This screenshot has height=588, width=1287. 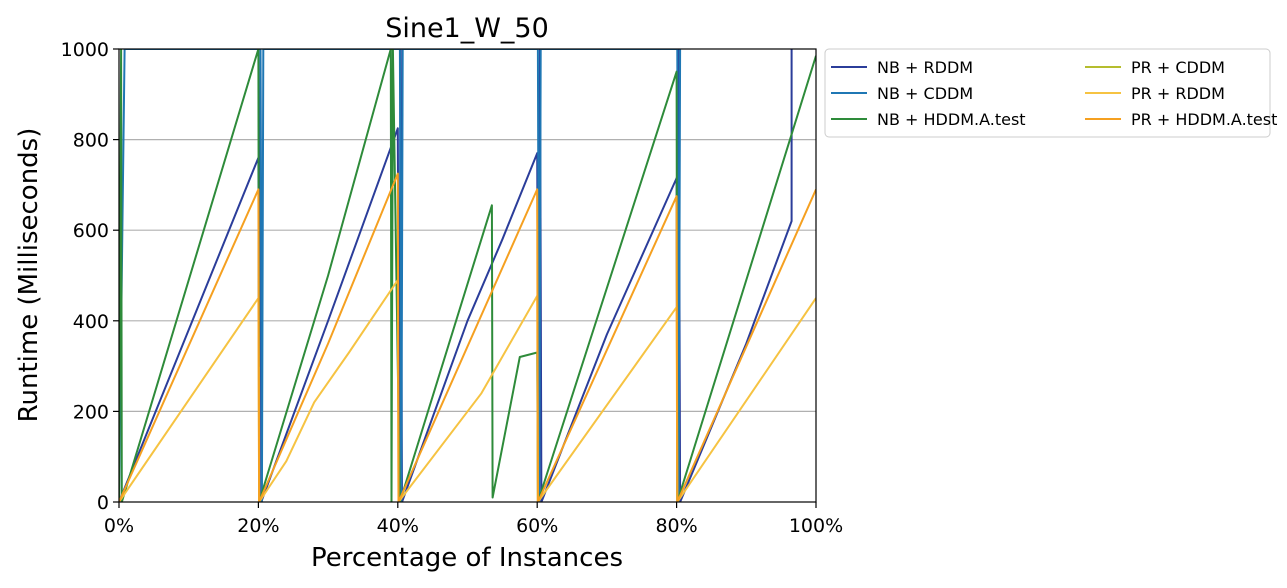 What do you see at coordinates (91, 231) in the screenshot?
I see `y-tick-label: 600` at bounding box center [91, 231].